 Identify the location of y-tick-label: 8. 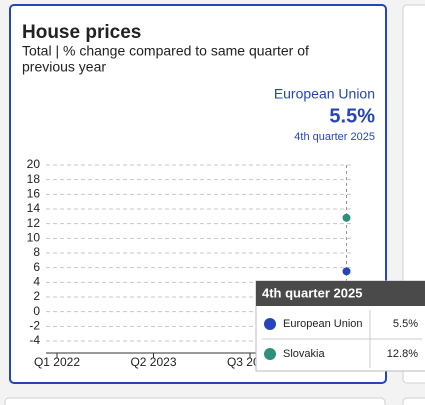
(36, 252).